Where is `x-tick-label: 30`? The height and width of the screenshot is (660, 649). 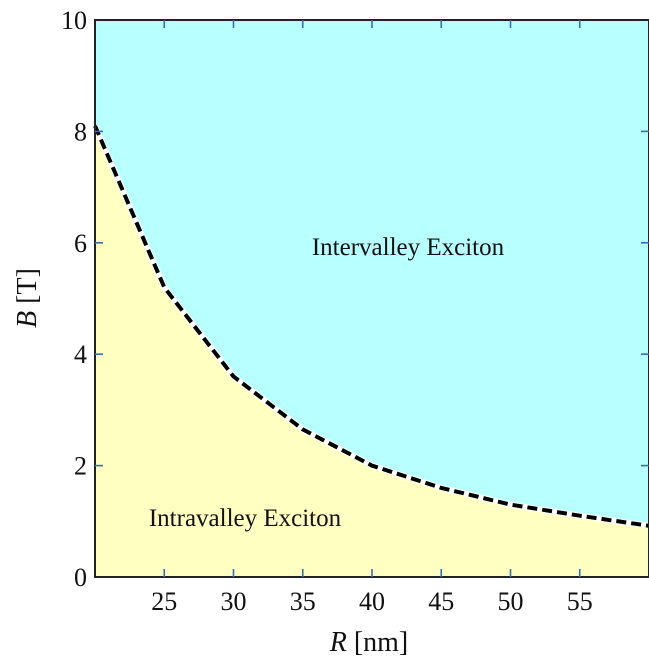
x-tick-label: 30 is located at coordinates (234, 601).